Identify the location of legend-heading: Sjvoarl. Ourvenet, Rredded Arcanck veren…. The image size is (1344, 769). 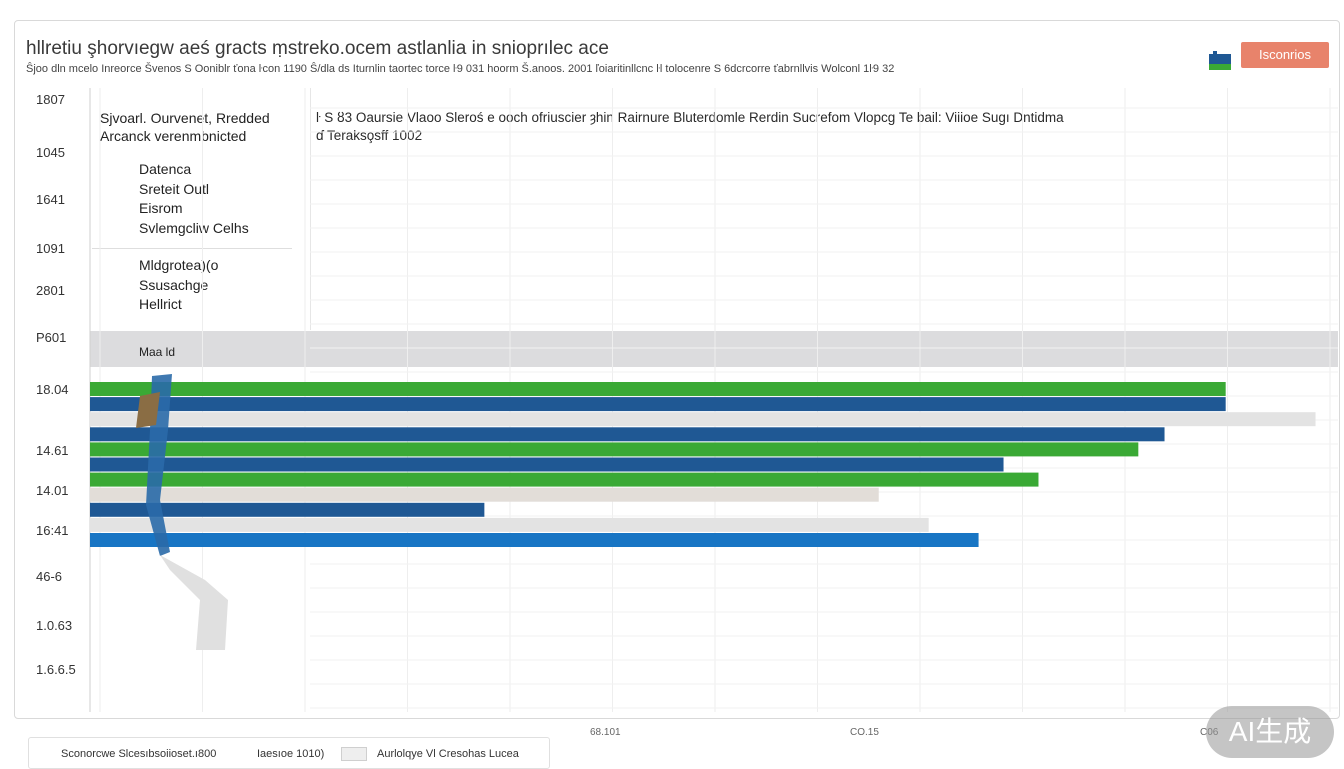
(202, 127).